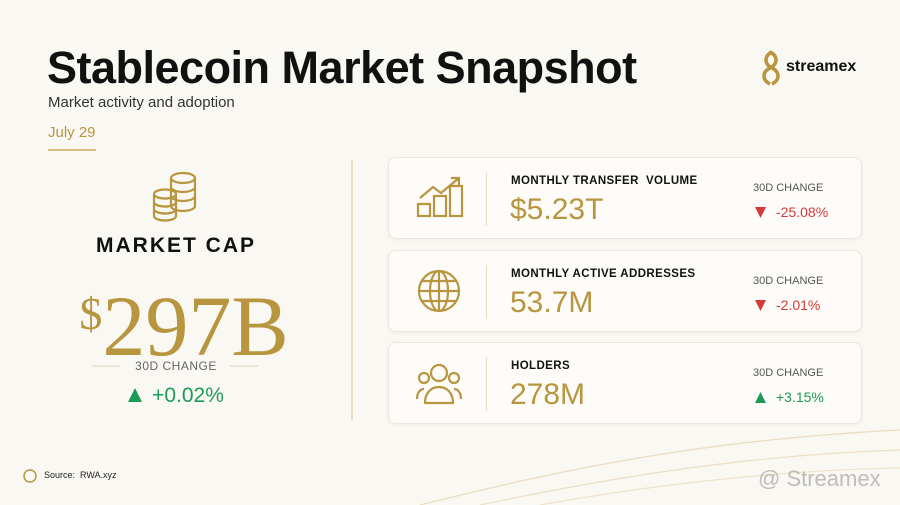 The image size is (900, 505). What do you see at coordinates (625, 383) in the screenshot?
I see `metric-card: HOLDERS 278M 30D CHANGE +3.15%` at bounding box center [625, 383].